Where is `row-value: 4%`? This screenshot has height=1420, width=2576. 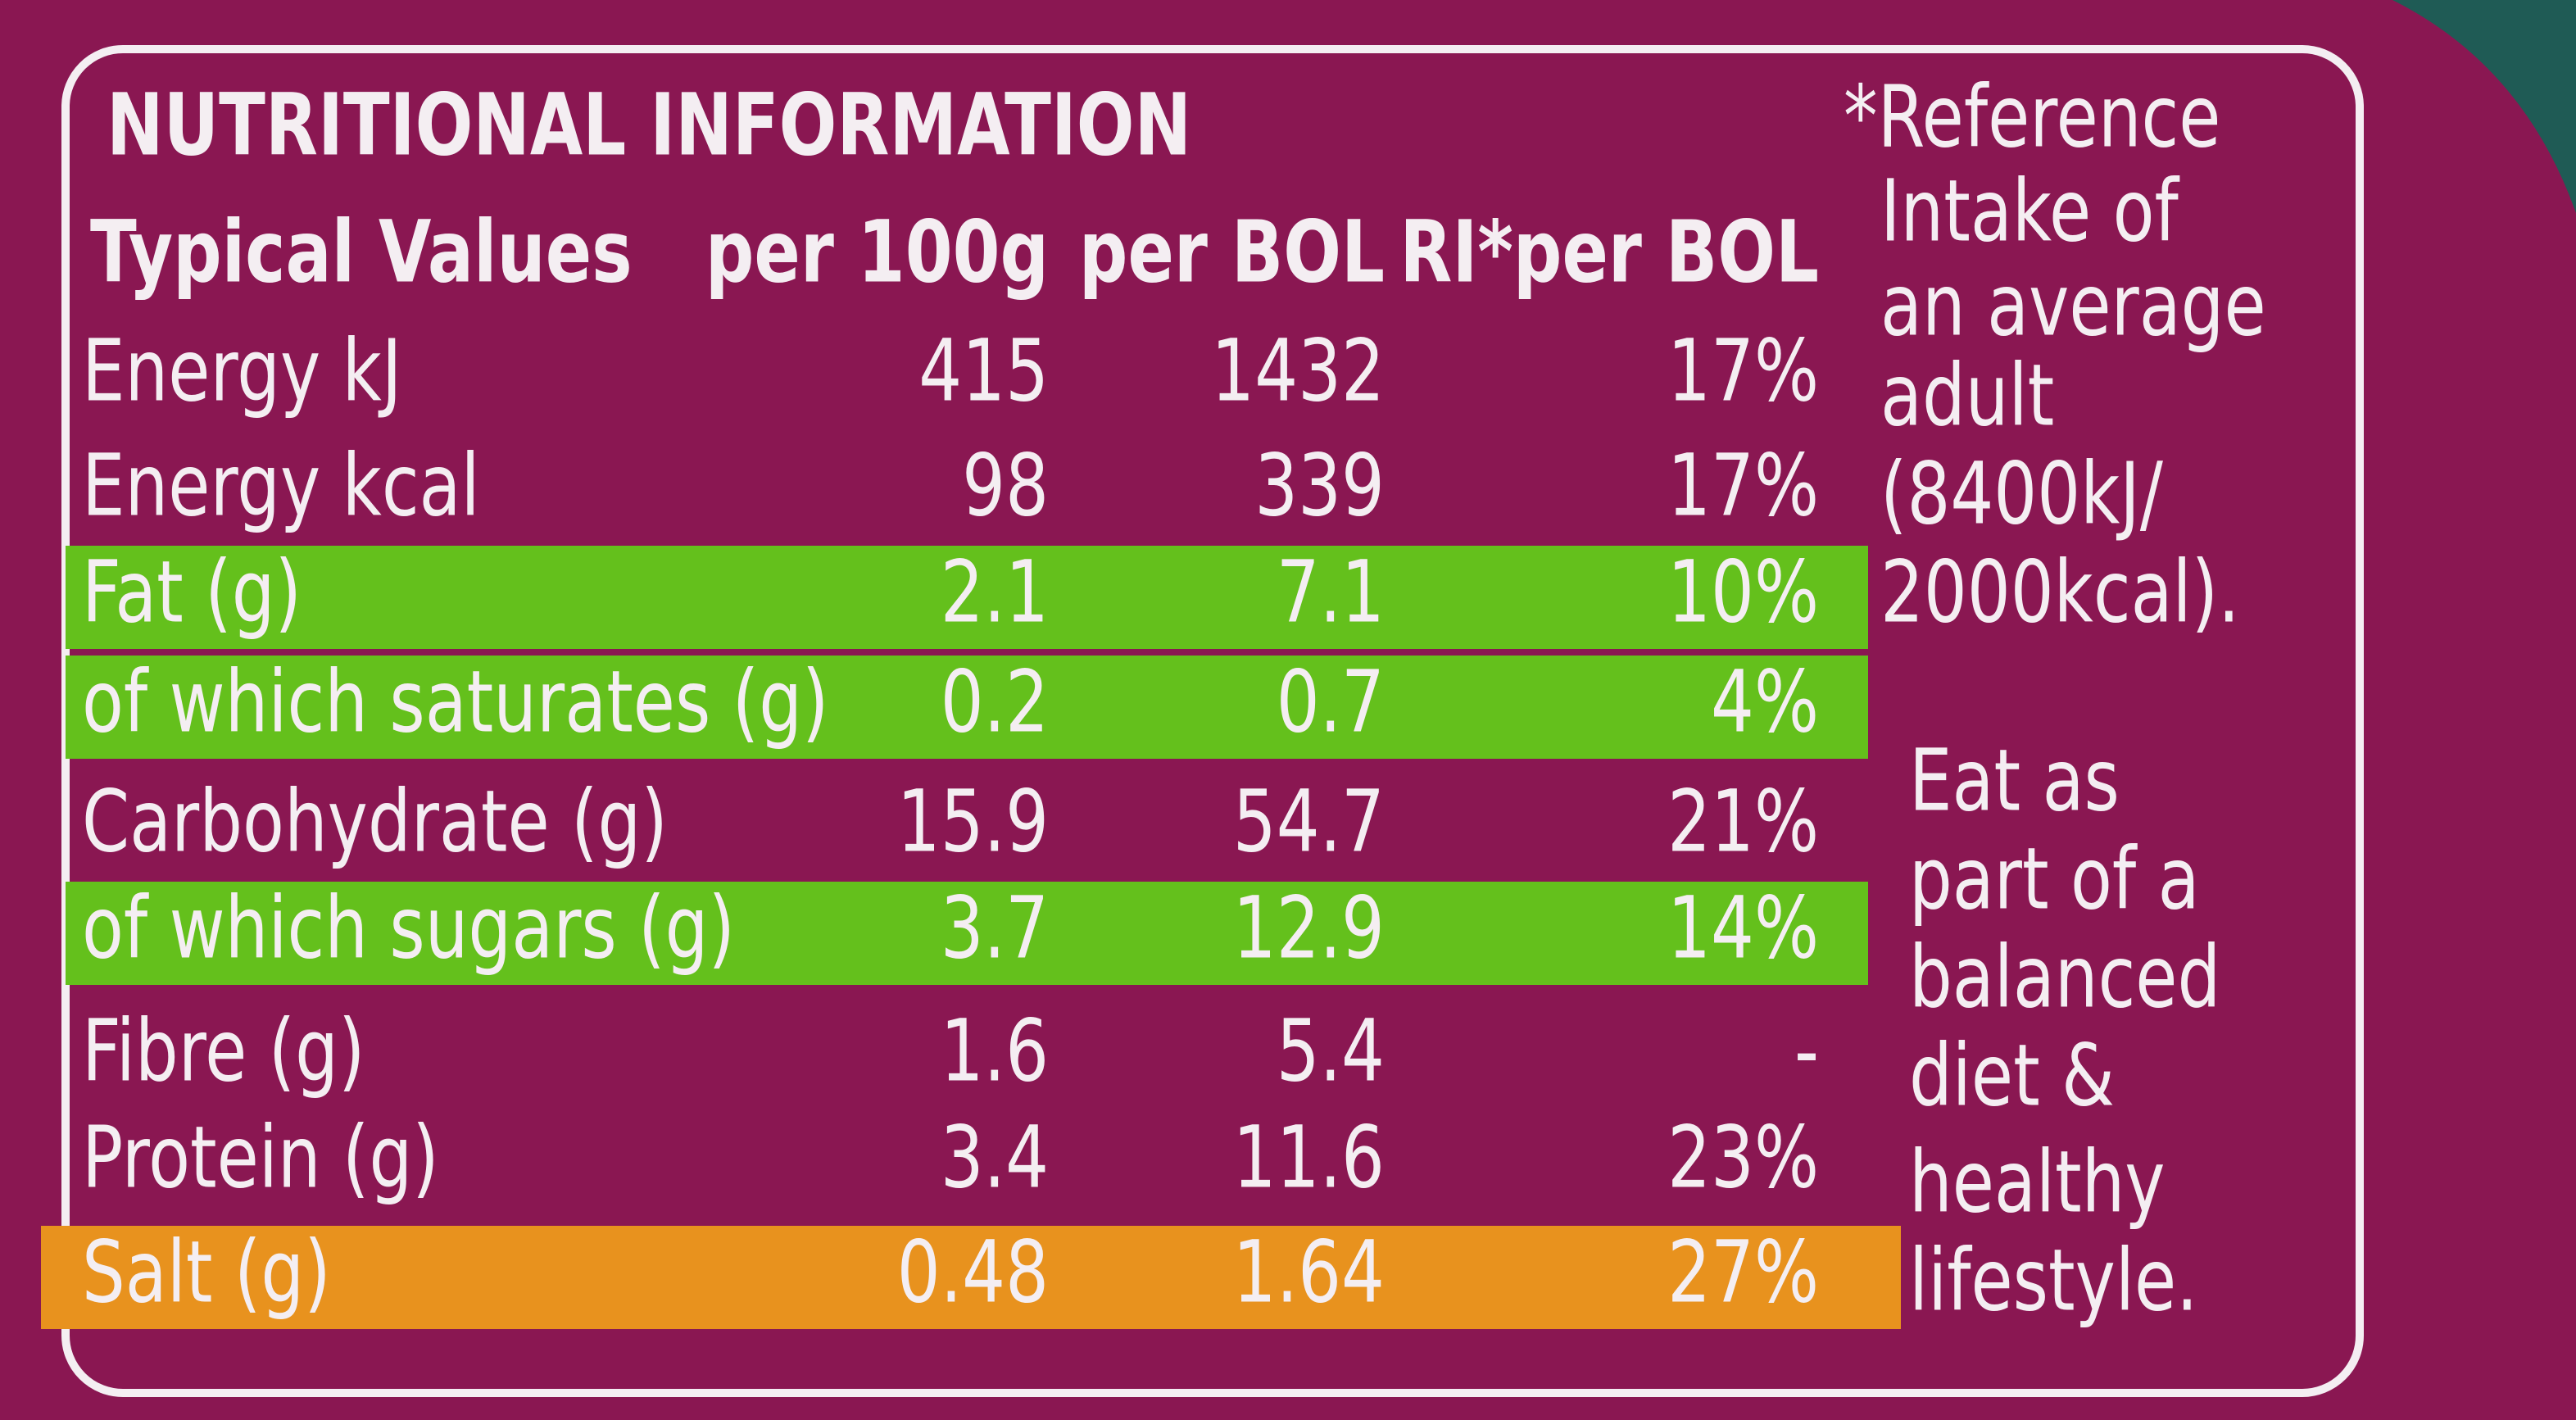
row-value: 4% is located at coordinates (1765, 703).